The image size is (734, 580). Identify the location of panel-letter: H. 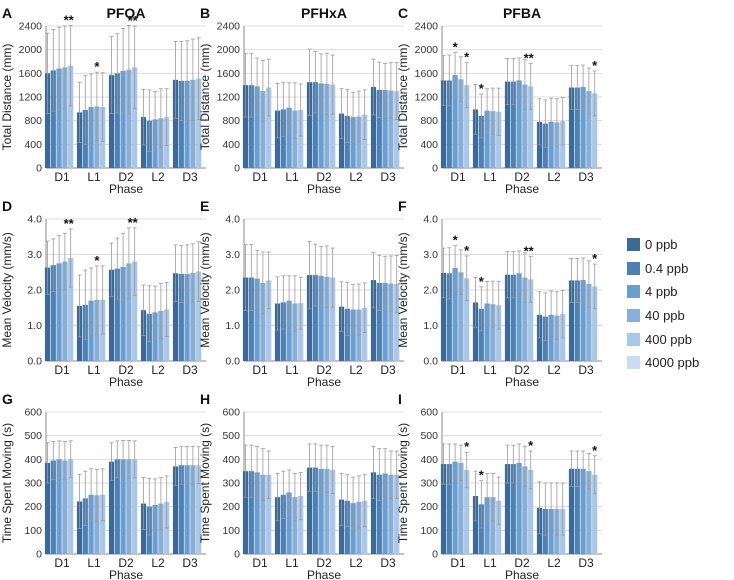
(205, 399).